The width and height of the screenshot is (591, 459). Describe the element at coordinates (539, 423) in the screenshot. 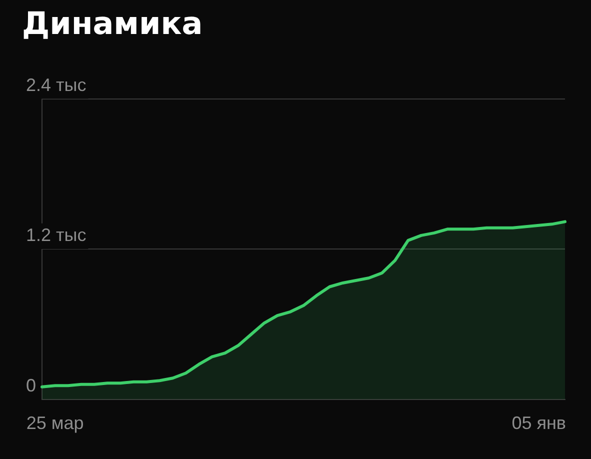

I see `x-tick-label: 05 янв` at that location.